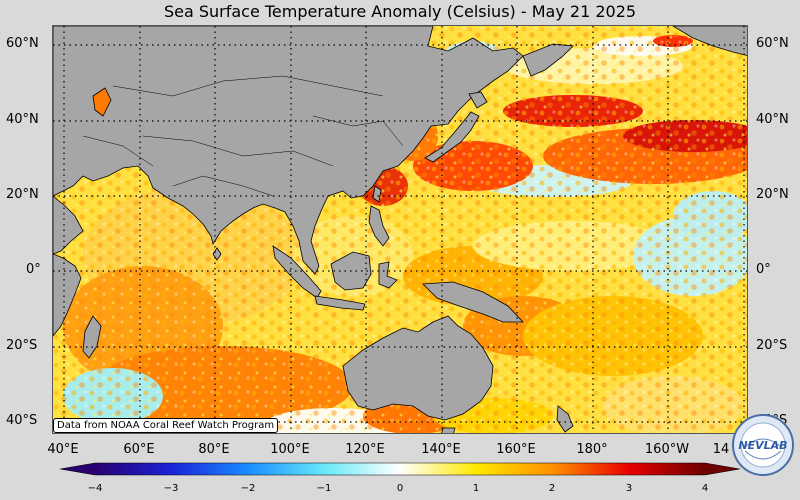  Describe the element at coordinates (709, 41) in the screenshot. I see `north-america-landmass` at that location.